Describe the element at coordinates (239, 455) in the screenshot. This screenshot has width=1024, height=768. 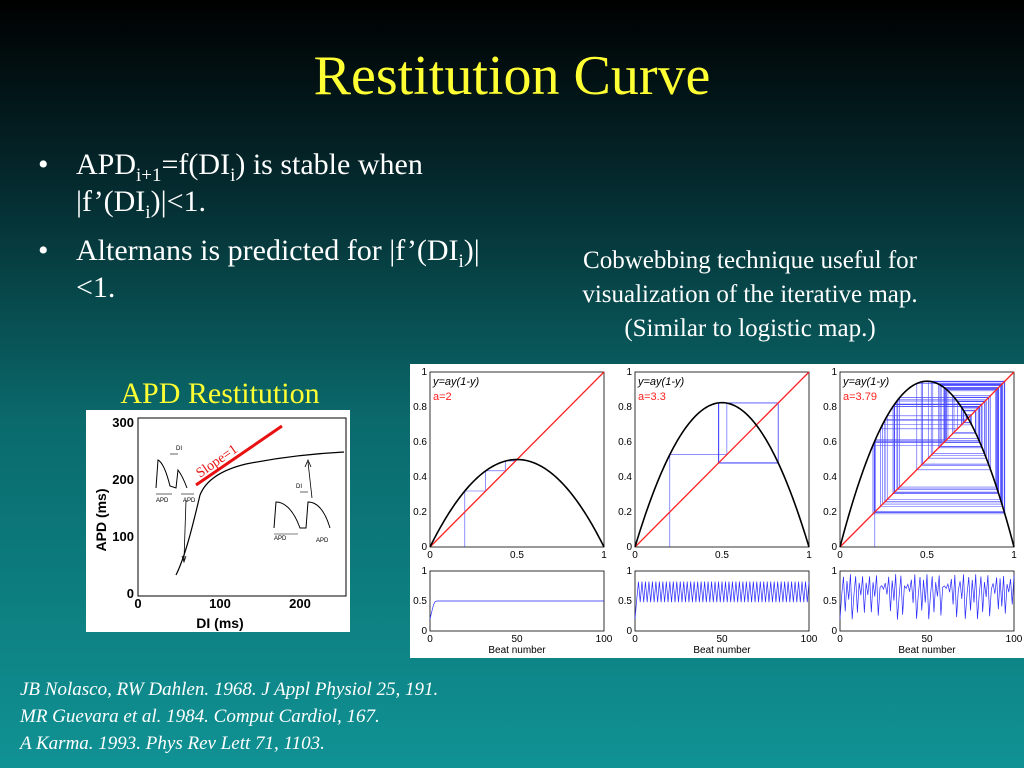
I see `slope-line` at that location.